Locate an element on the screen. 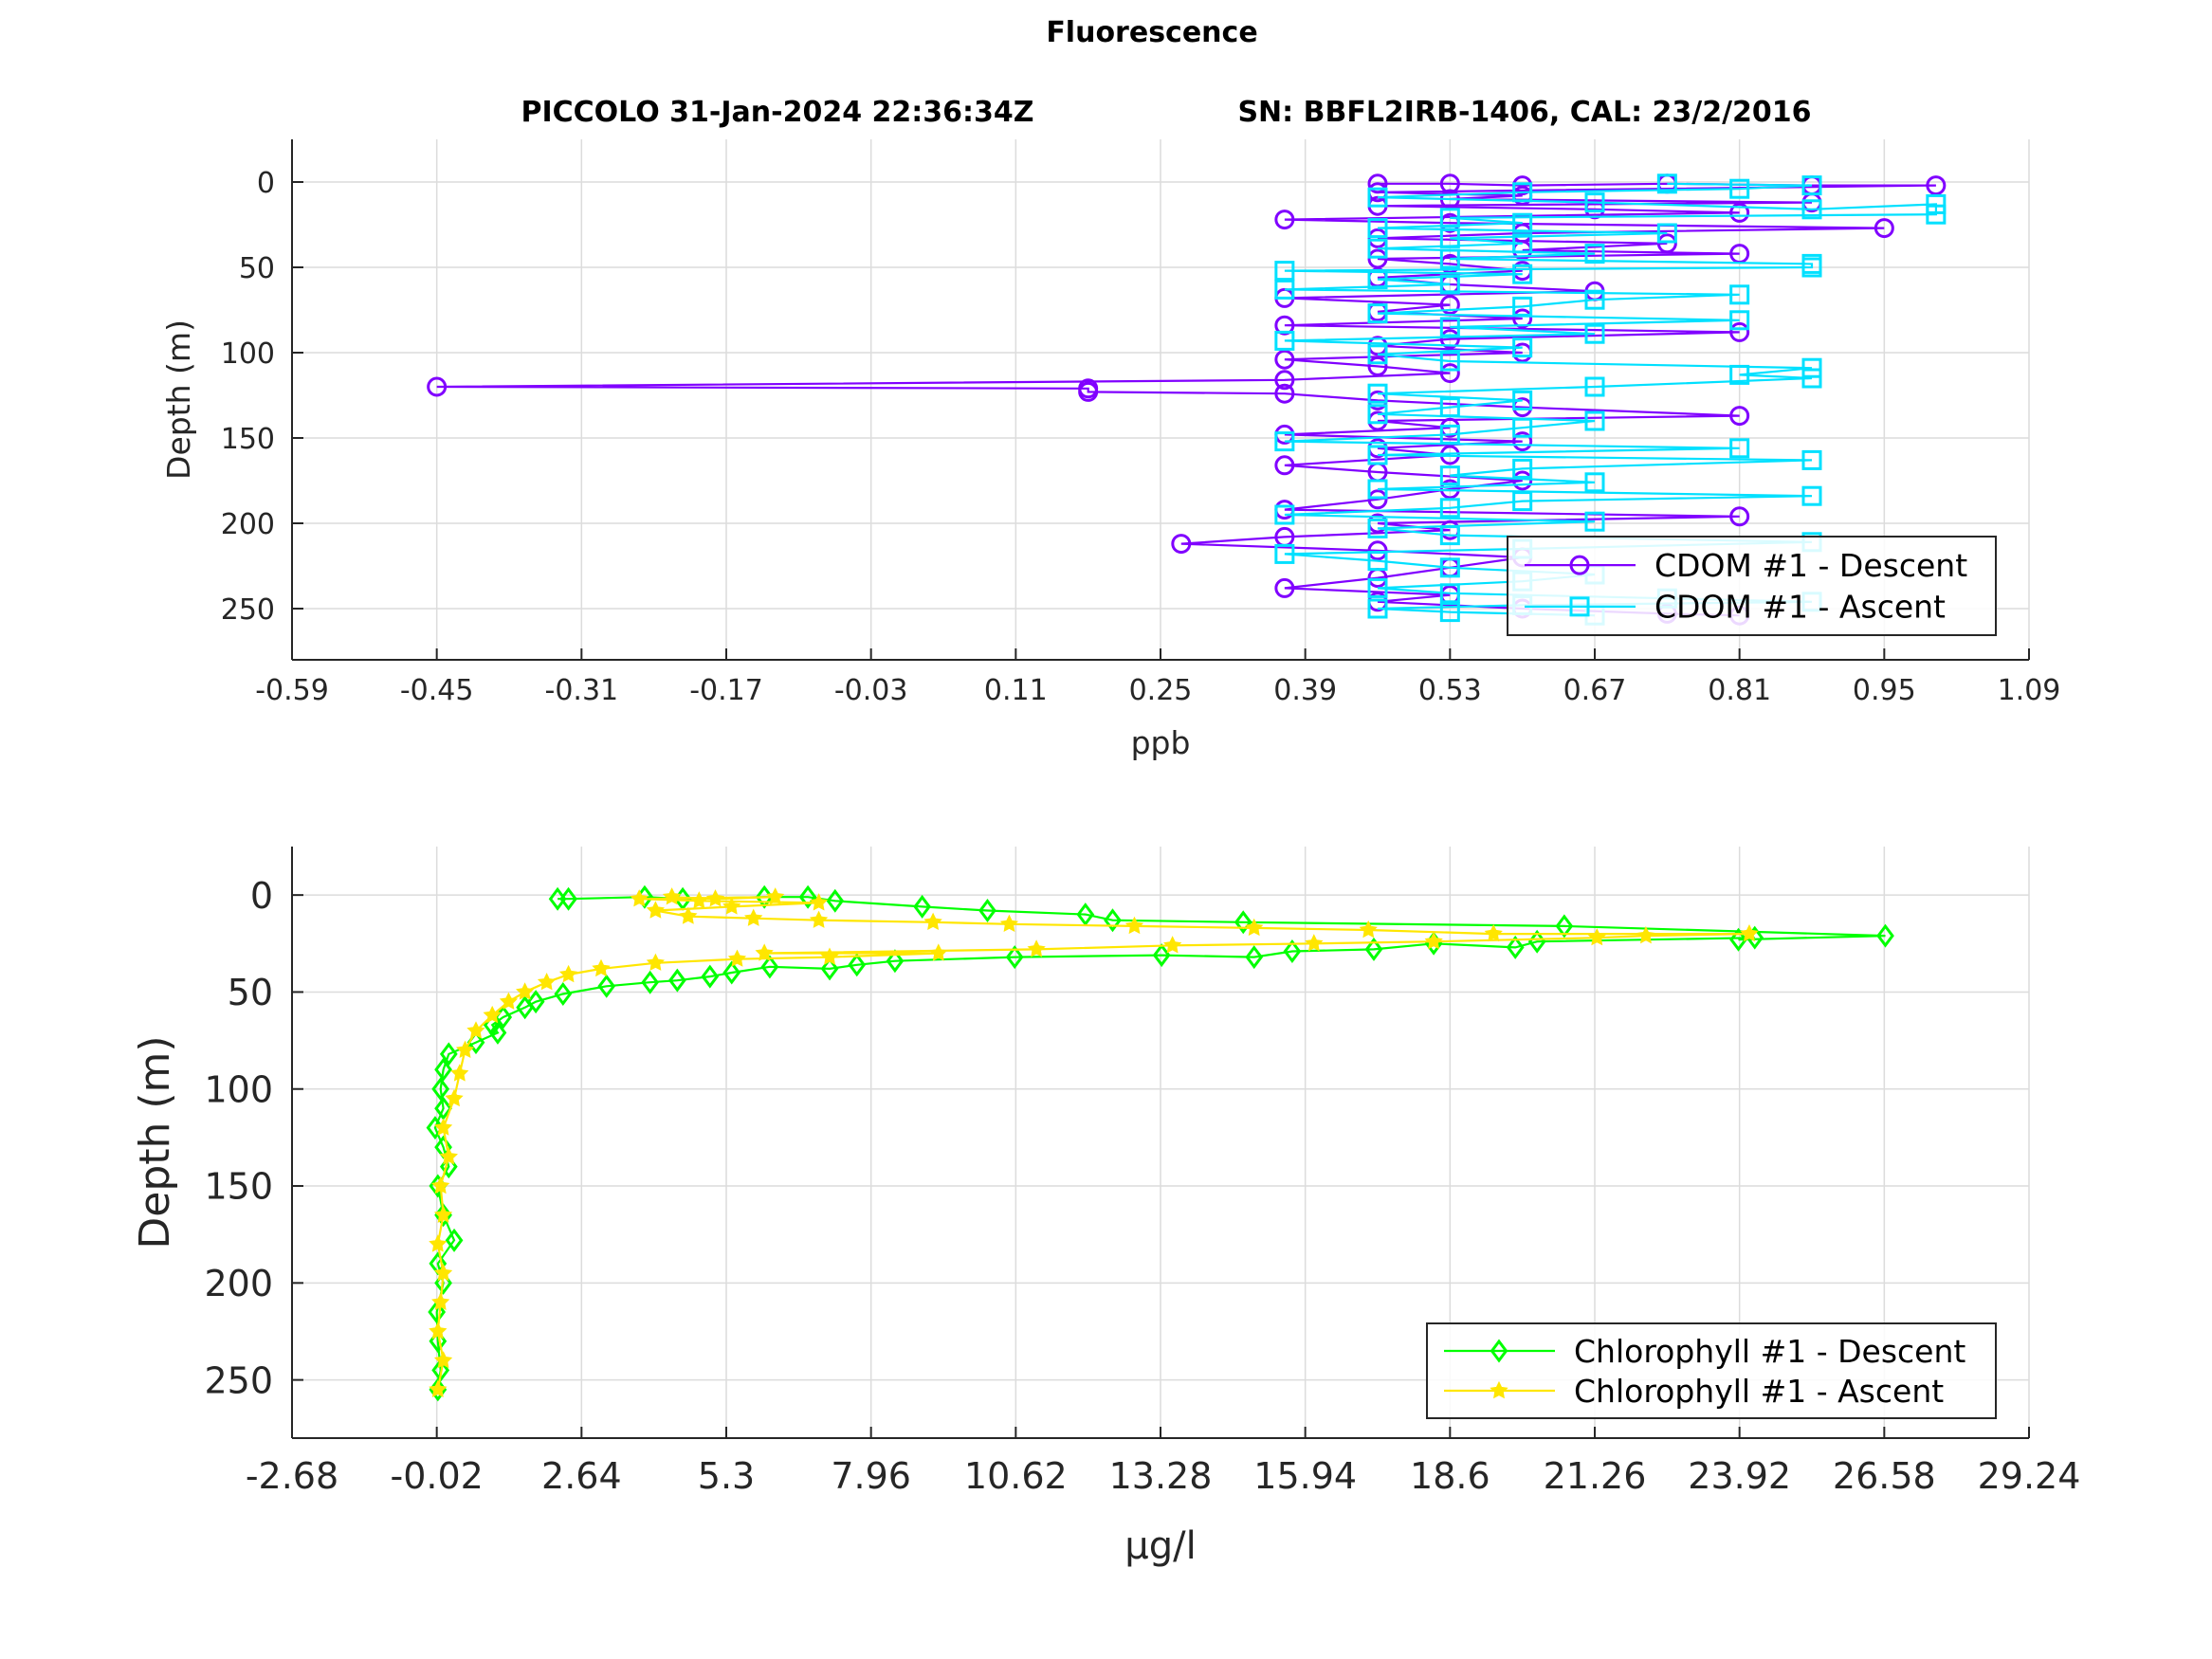 Image resolution: width=2212 pixels, height=1659 pixels. cdom-x-tick-label: 1.09 is located at coordinates (2029, 690).